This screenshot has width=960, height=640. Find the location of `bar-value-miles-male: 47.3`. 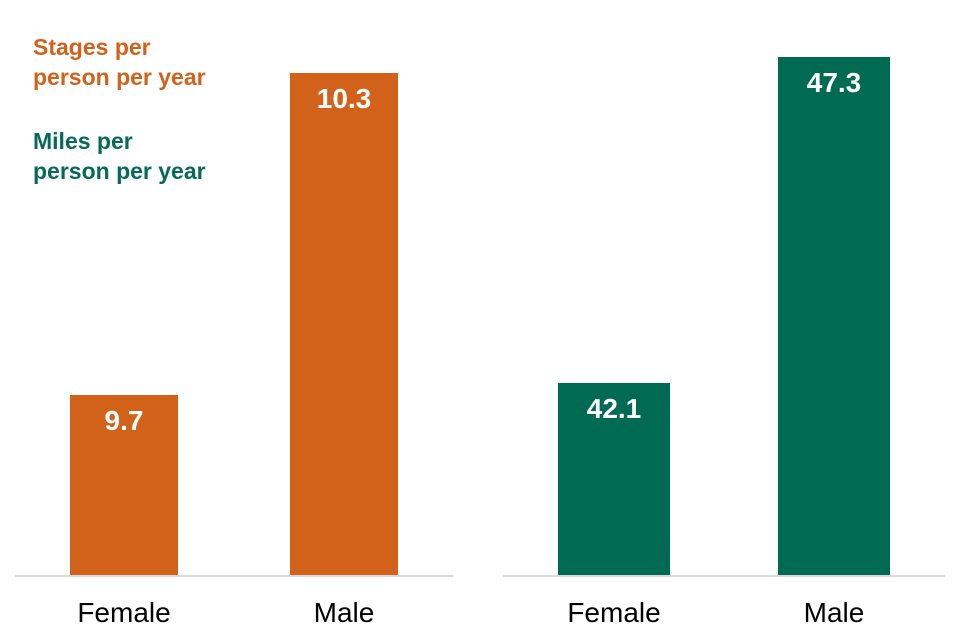

bar-value-miles-male: 47.3 is located at coordinates (834, 82).